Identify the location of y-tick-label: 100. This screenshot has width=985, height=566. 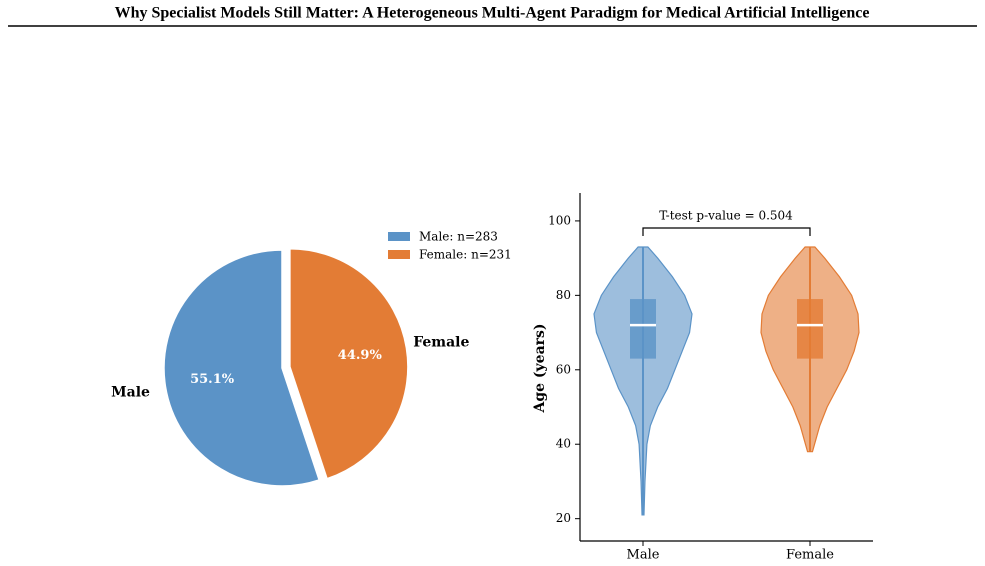
(559, 220).